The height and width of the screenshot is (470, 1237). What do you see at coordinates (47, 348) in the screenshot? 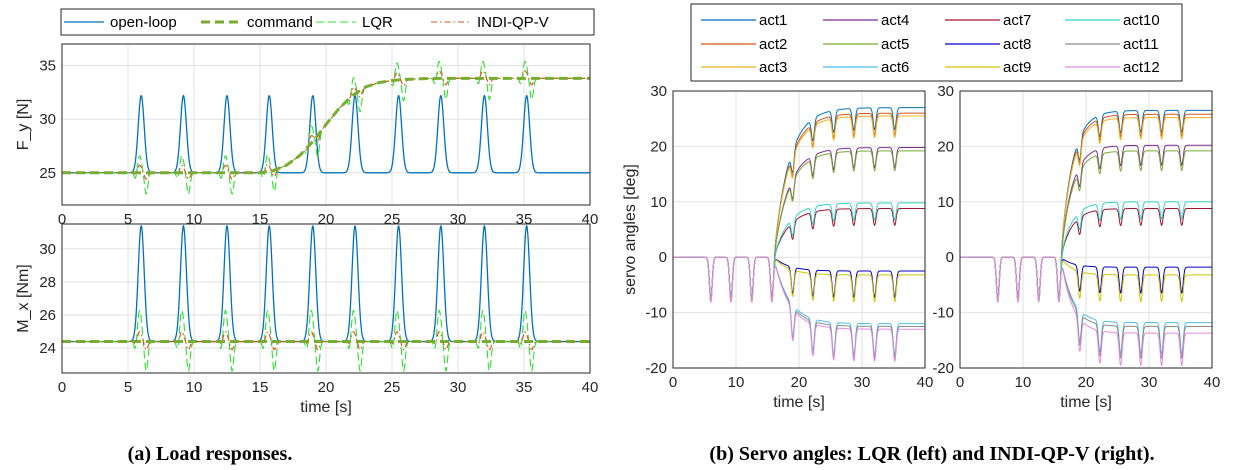
I see `y-tick-label: 24` at bounding box center [47, 348].